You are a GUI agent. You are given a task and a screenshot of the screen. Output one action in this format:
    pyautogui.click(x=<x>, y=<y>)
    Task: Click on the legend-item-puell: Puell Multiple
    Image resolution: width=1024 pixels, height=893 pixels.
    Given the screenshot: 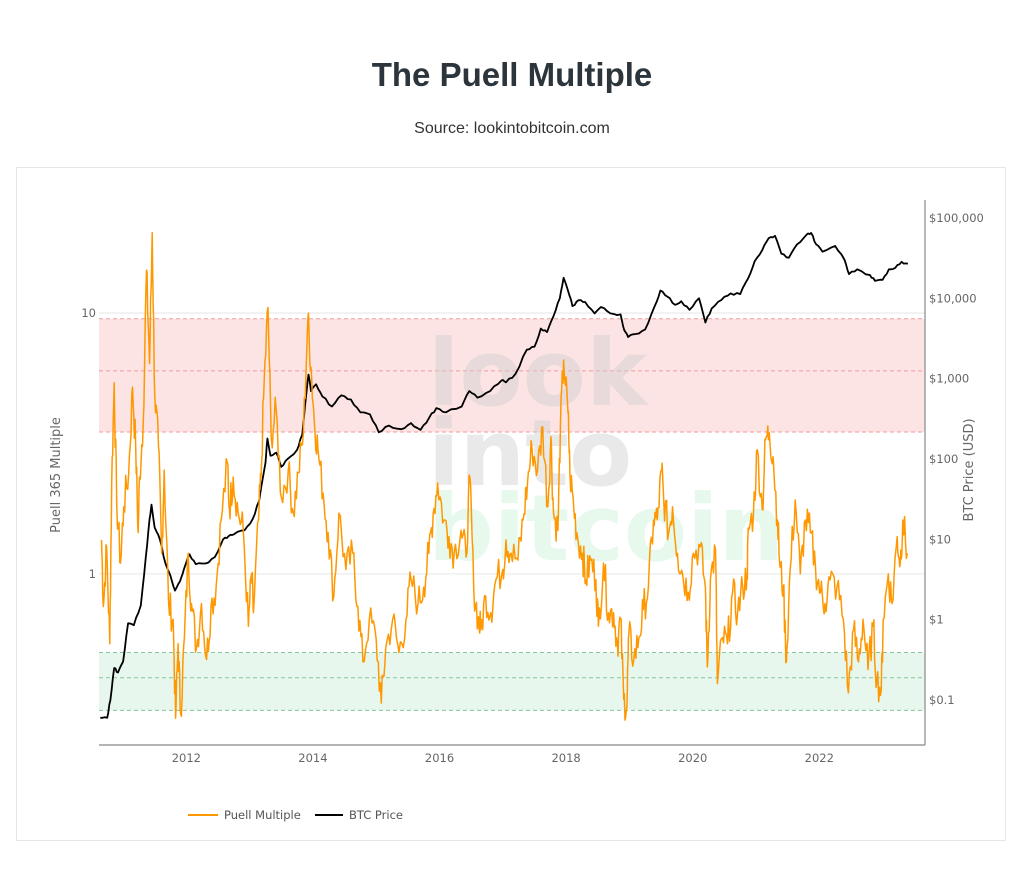 What is the action you would take?
    pyautogui.click(x=244, y=815)
    